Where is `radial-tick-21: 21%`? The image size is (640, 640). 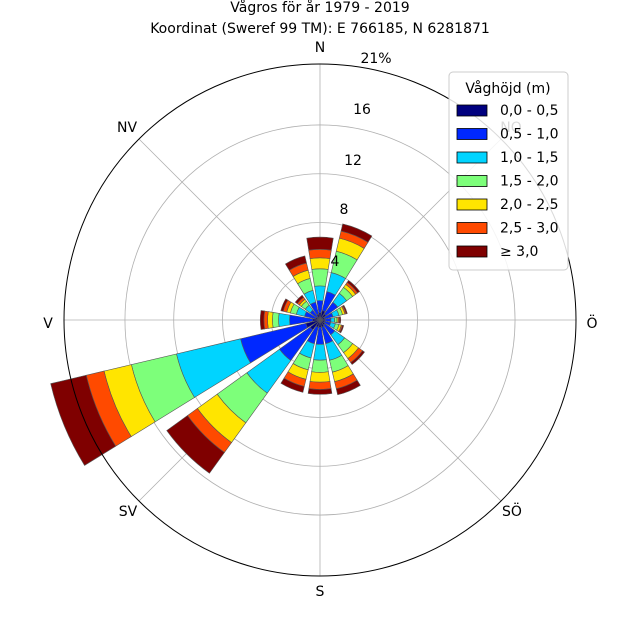
radial-tick-21: 21% is located at coordinates (375, 59).